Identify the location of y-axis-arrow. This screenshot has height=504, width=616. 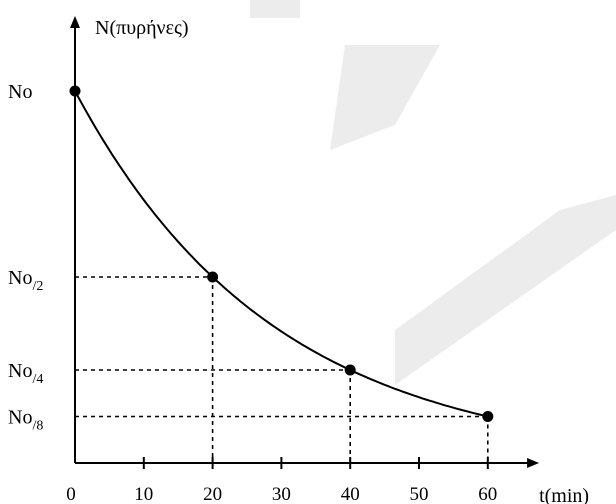
(75, 22).